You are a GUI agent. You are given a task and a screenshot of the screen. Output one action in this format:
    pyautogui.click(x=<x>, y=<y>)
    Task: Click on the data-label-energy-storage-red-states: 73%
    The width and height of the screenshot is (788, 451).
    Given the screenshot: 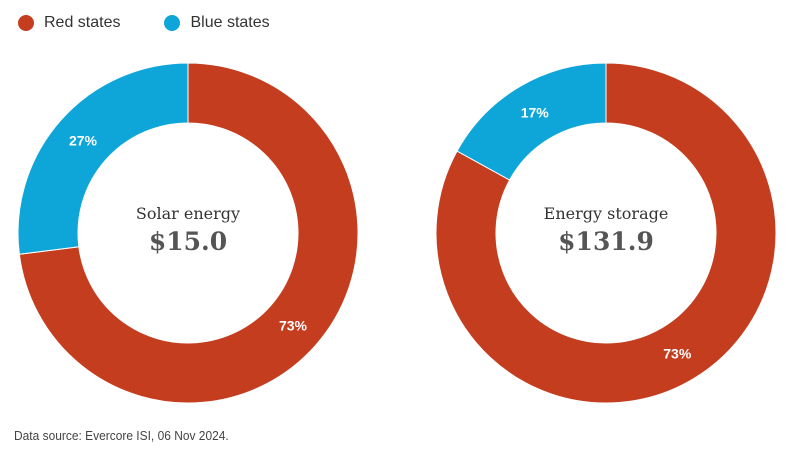 What is the action you would take?
    pyautogui.click(x=677, y=354)
    